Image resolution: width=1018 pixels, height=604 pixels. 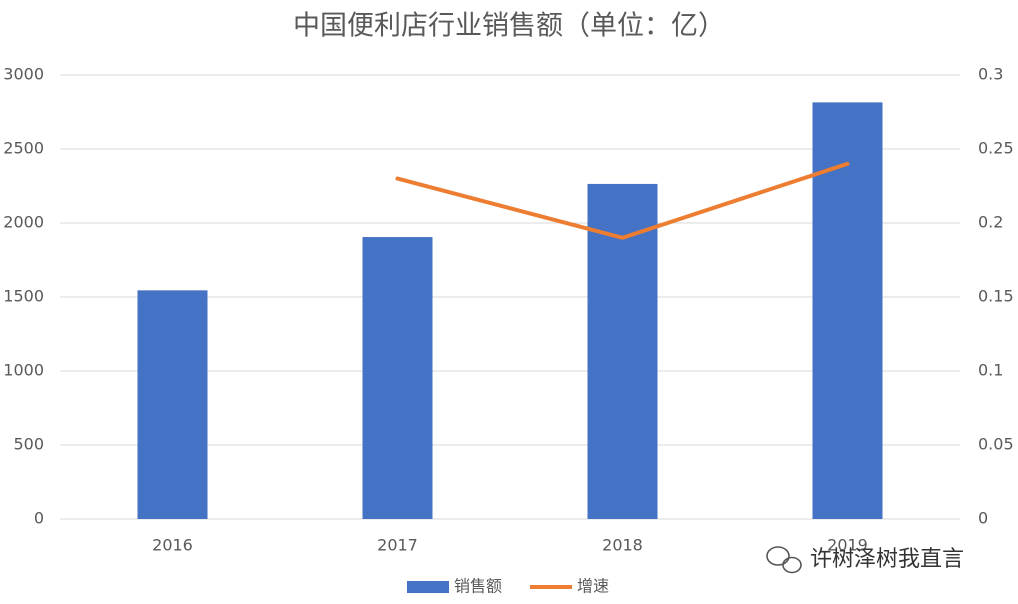 What do you see at coordinates (23, 222) in the screenshot?
I see `y-tick-label: 2000` at bounding box center [23, 222].